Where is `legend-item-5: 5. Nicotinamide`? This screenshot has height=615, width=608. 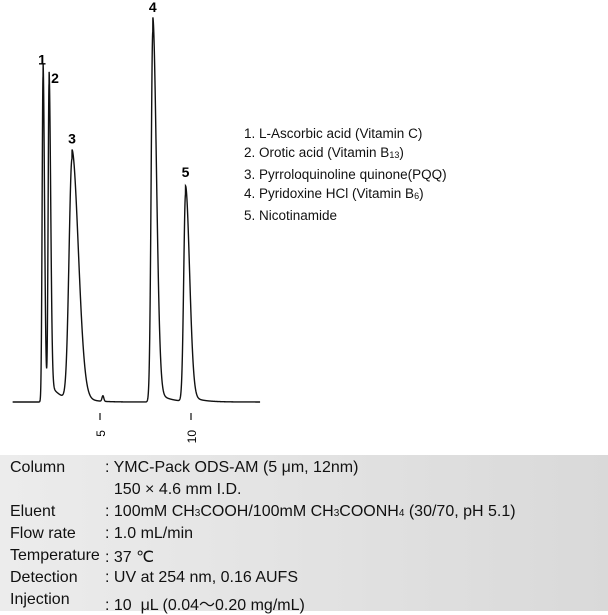
legend-item-5: 5. Nicotinamide is located at coordinates (291, 215).